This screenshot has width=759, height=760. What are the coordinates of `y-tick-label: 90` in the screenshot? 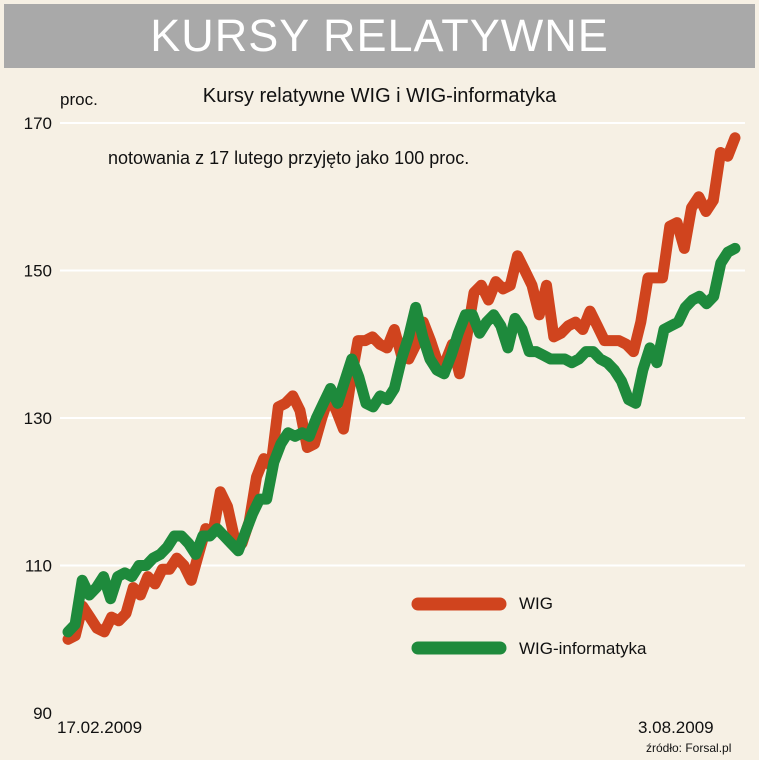 It's located at (42, 713).